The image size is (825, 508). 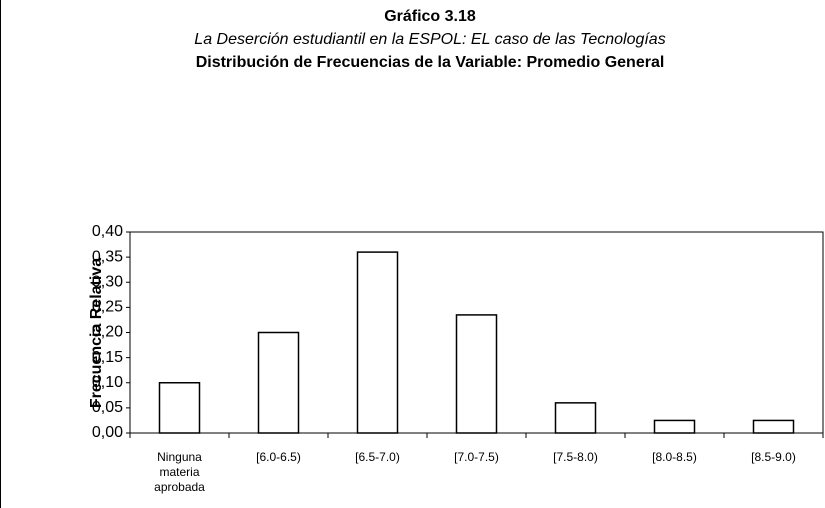 What do you see at coordinates (107, 357) in the screenshot?
I see `y-tick-label: 0,15` at bounding box center [107, 357].